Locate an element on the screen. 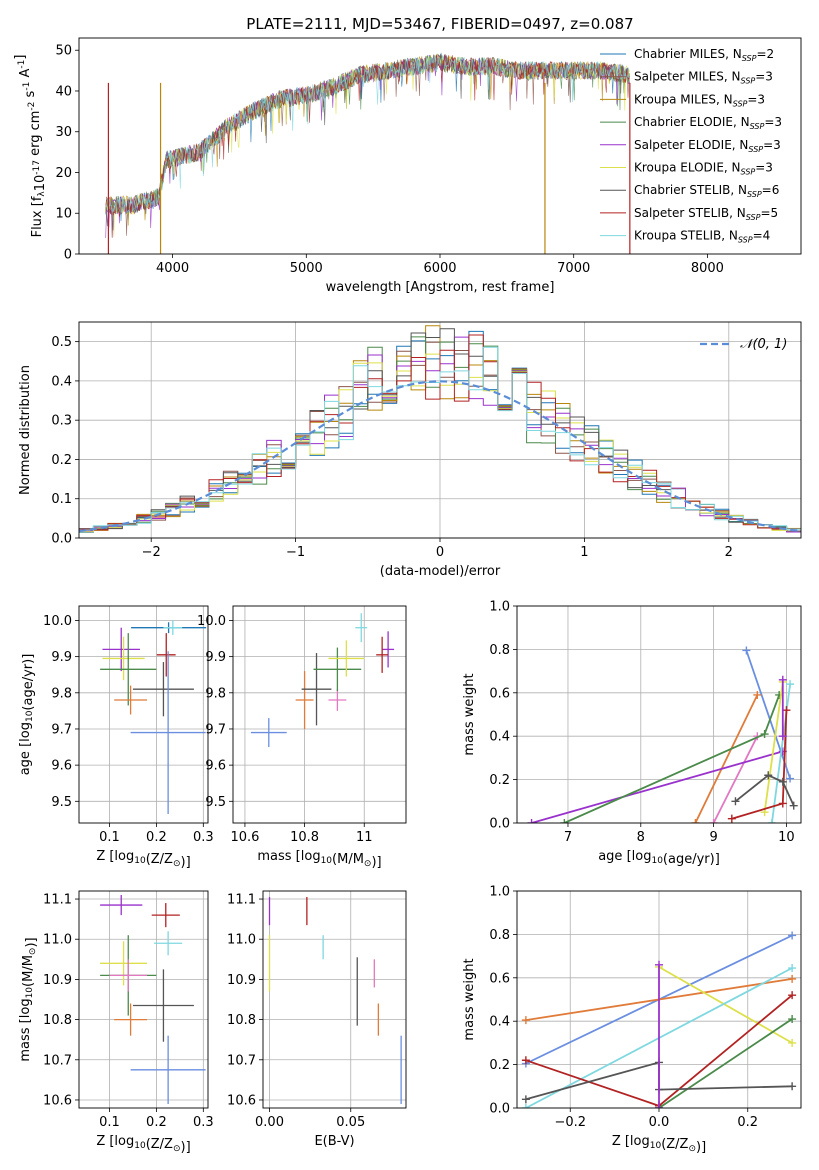  x-tick-label: 8000 is located at coordinates (707, 268).